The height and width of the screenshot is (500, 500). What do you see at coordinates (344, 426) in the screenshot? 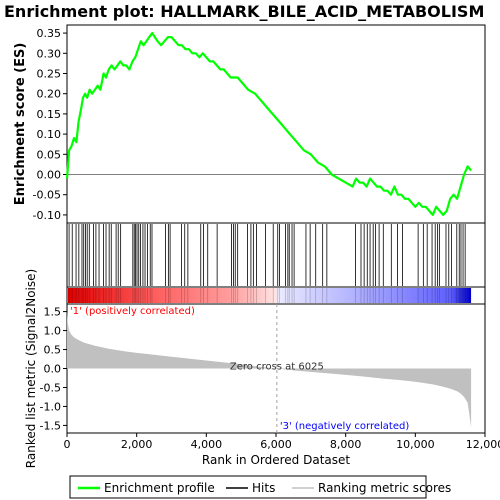
I see `negative-correlation-label: '3' (negatively correlated)` at bounding box center [344, 426].